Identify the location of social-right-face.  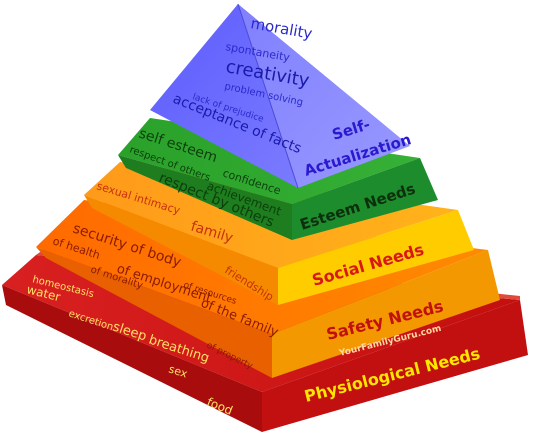
(376, 257).